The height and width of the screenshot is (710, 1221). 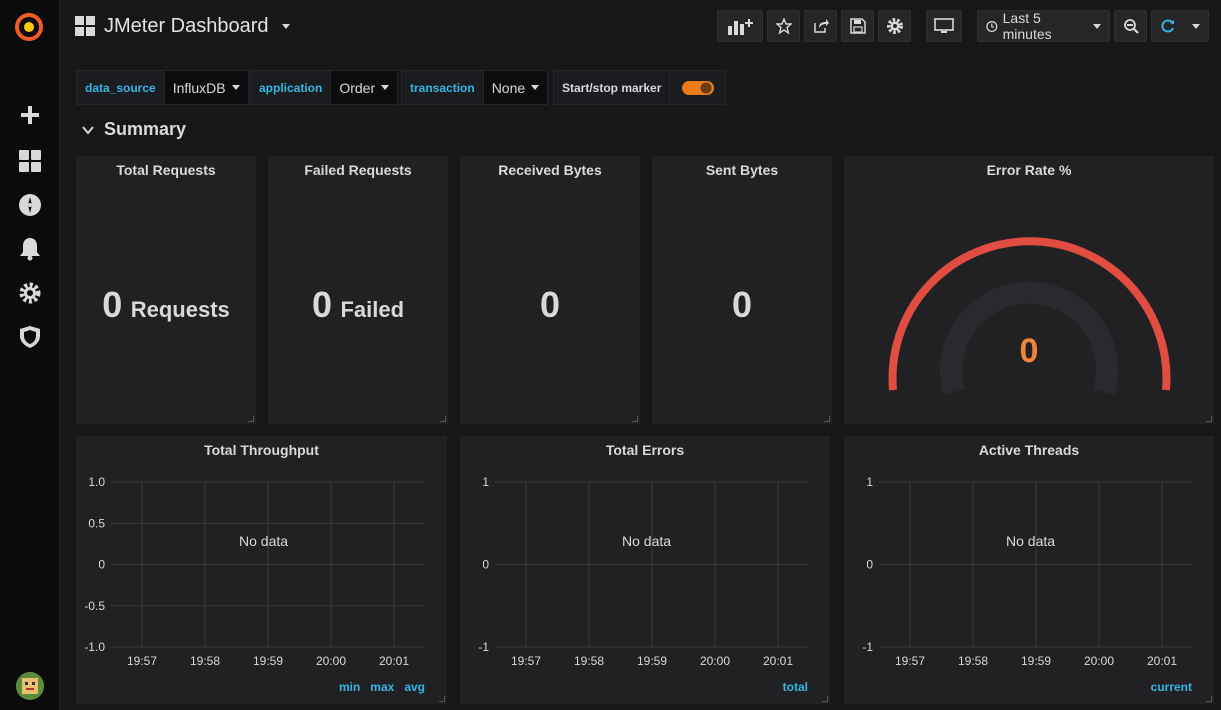 I want to click on variable-application: application Order, so click(x=324, y=87).